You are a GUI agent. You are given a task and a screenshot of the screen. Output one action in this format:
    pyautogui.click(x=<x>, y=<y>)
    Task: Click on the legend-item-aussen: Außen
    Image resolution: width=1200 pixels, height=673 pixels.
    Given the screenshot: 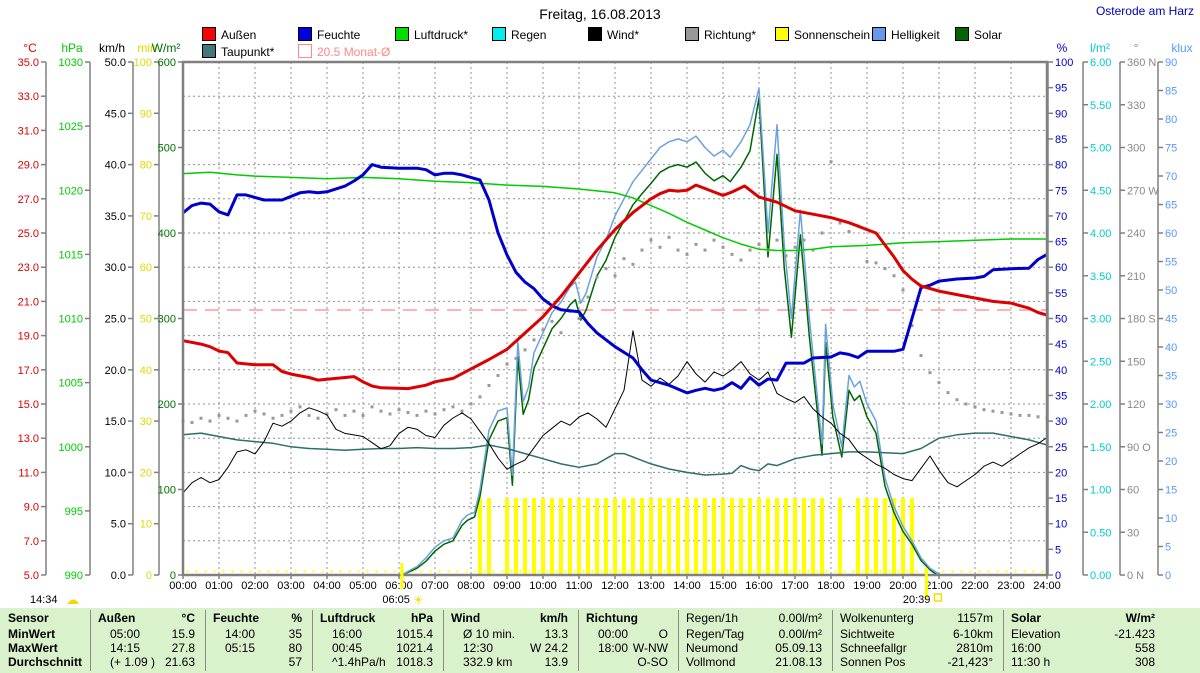 What is the action you would take?
    pyautogui.click(x=229, y=34)
    